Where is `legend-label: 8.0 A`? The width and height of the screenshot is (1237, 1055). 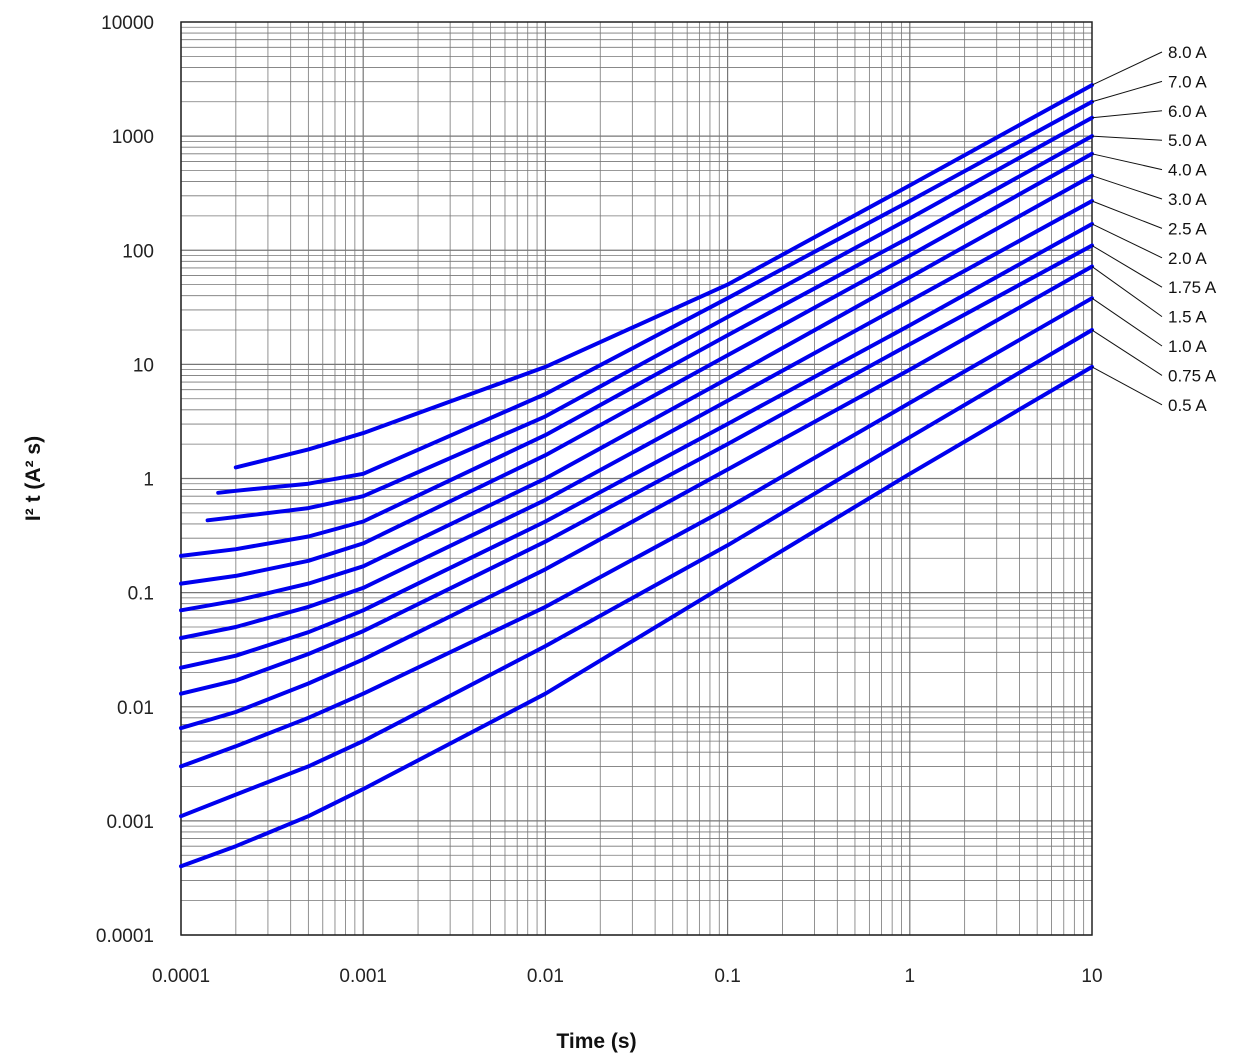 legend-label: 8.0 A is located at coordinates (1187, 52).